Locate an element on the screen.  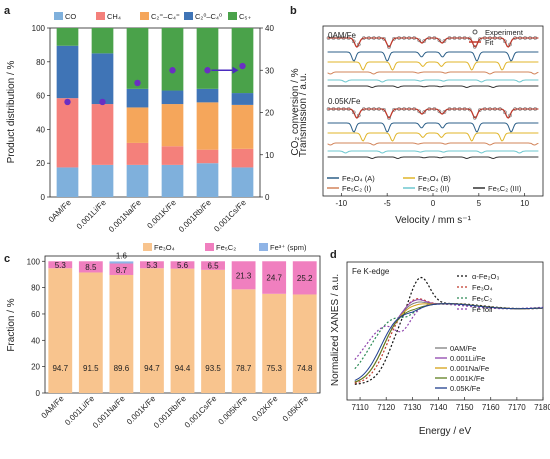
x-tick-label: -5 is located at coordinates (388, 203).